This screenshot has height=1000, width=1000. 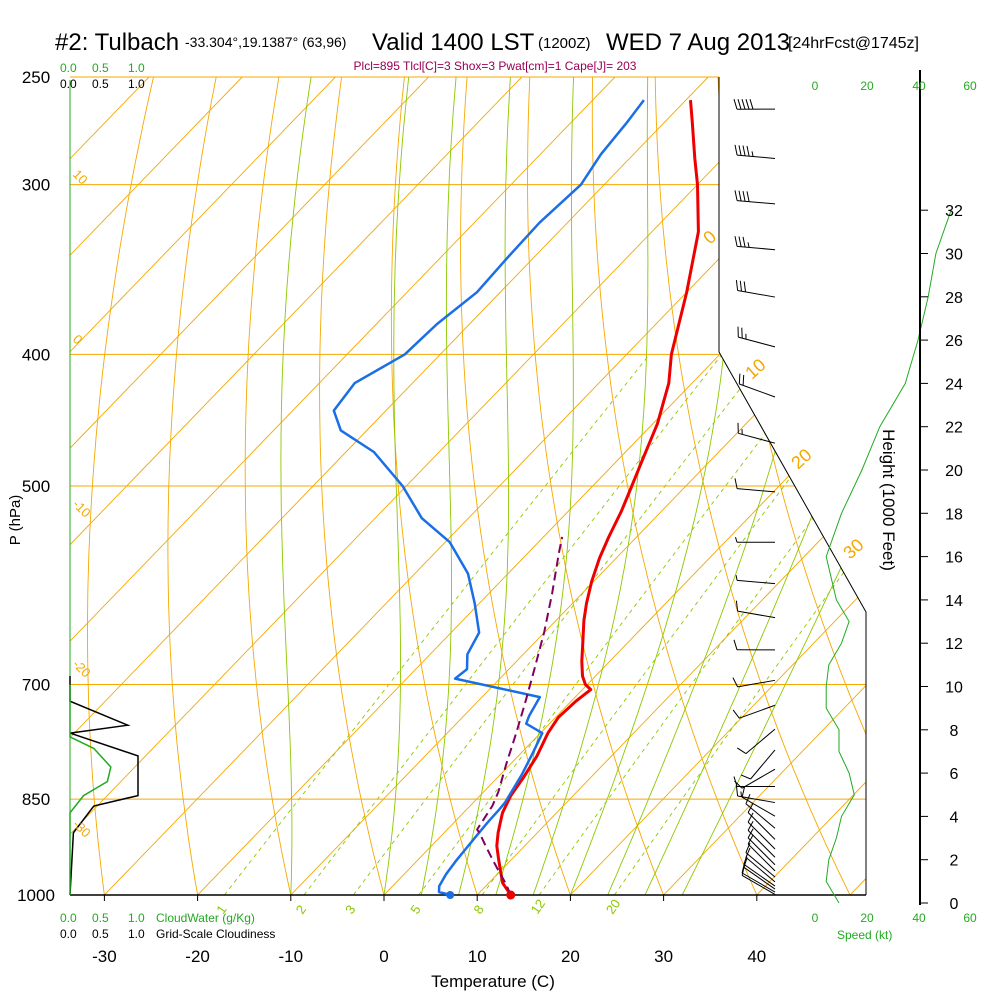 I want to click on pressure-tick-label: 700, so click(x=36, y=685).